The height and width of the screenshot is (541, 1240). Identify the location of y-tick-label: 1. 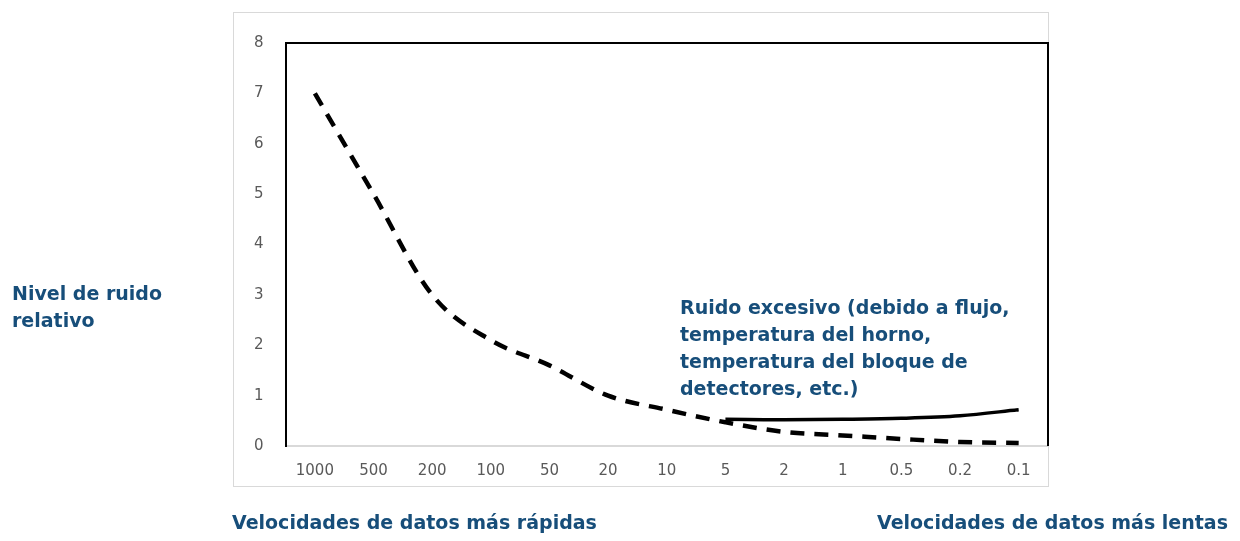
(259, 394).